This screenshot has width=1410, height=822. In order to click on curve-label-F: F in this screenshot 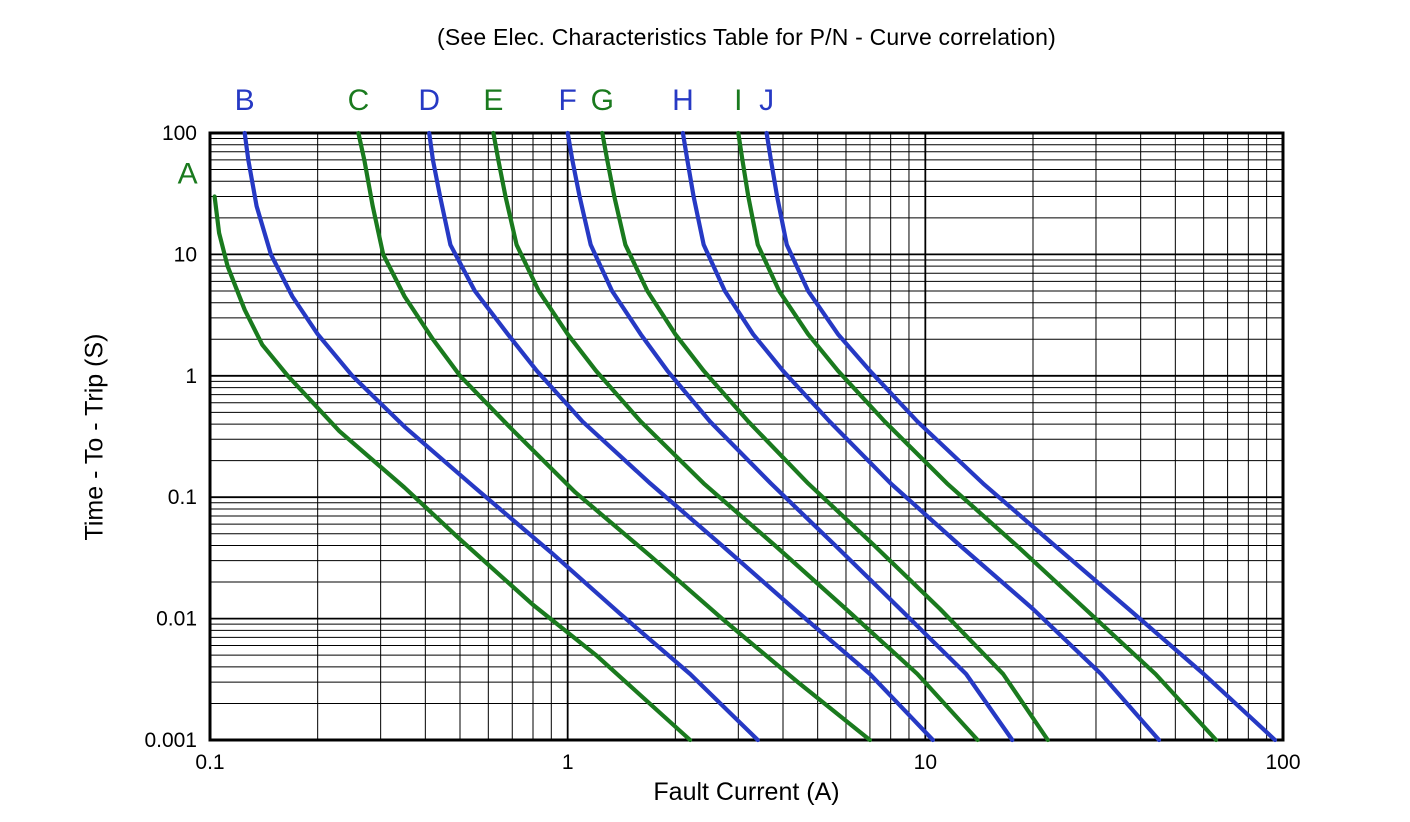, I will do `click(568, 100)`.